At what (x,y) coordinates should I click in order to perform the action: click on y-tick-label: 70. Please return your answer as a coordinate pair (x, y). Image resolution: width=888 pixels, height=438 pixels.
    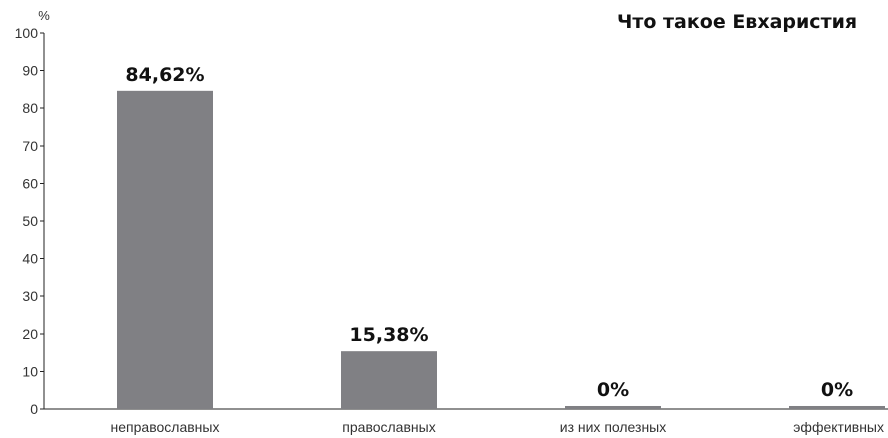
    Looking at the image, I should click on (30, 146).